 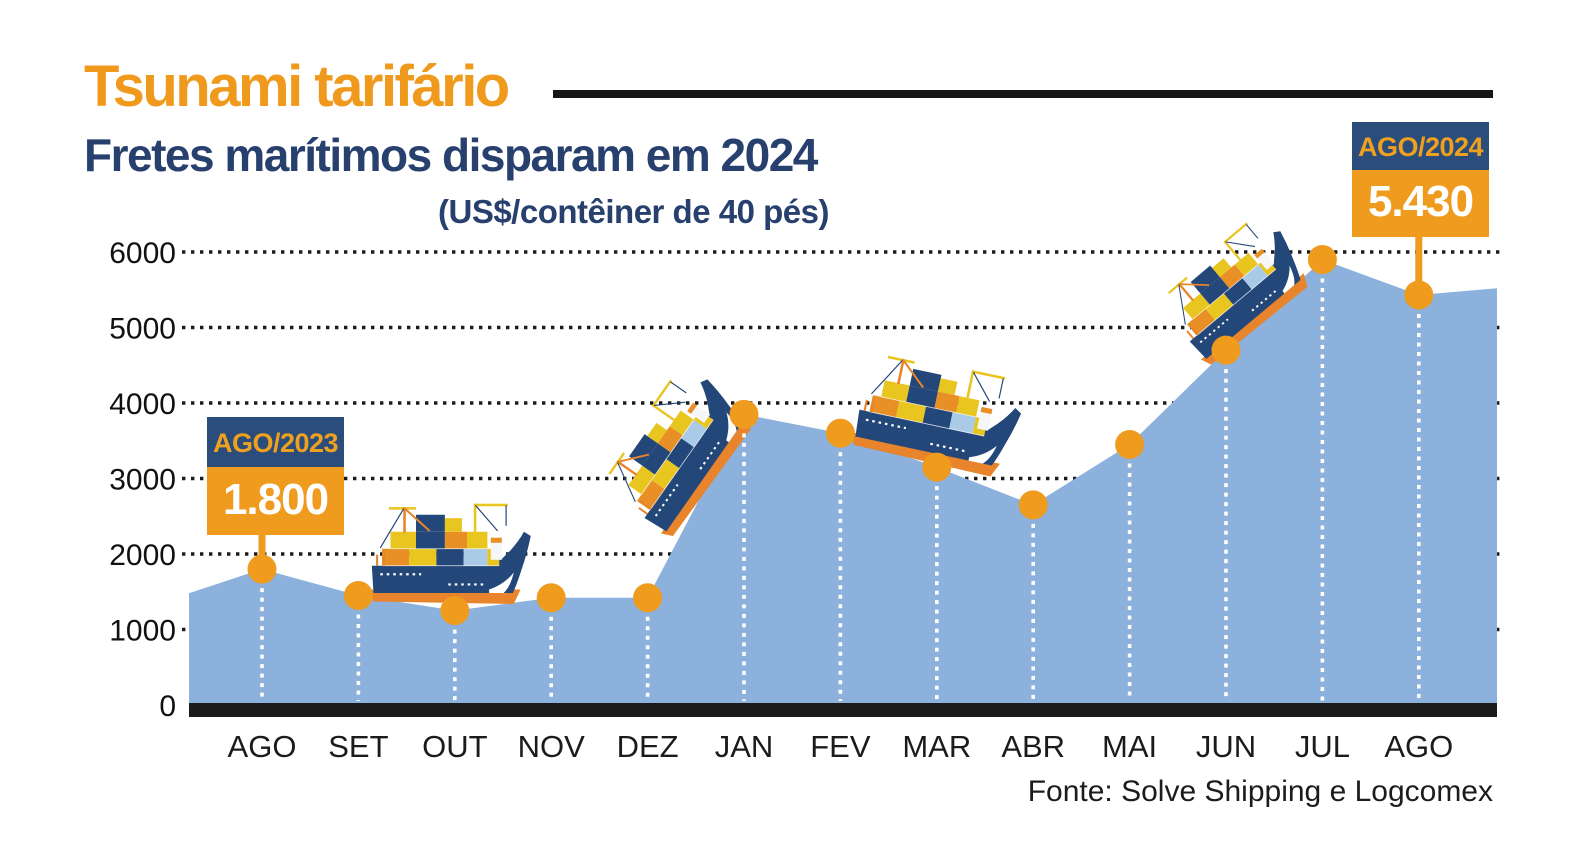 What do you see at coordinates (1322, 746) in the screenshot?
I see `x-axis-label-11: JUL` at bounding box center [1322, 746].